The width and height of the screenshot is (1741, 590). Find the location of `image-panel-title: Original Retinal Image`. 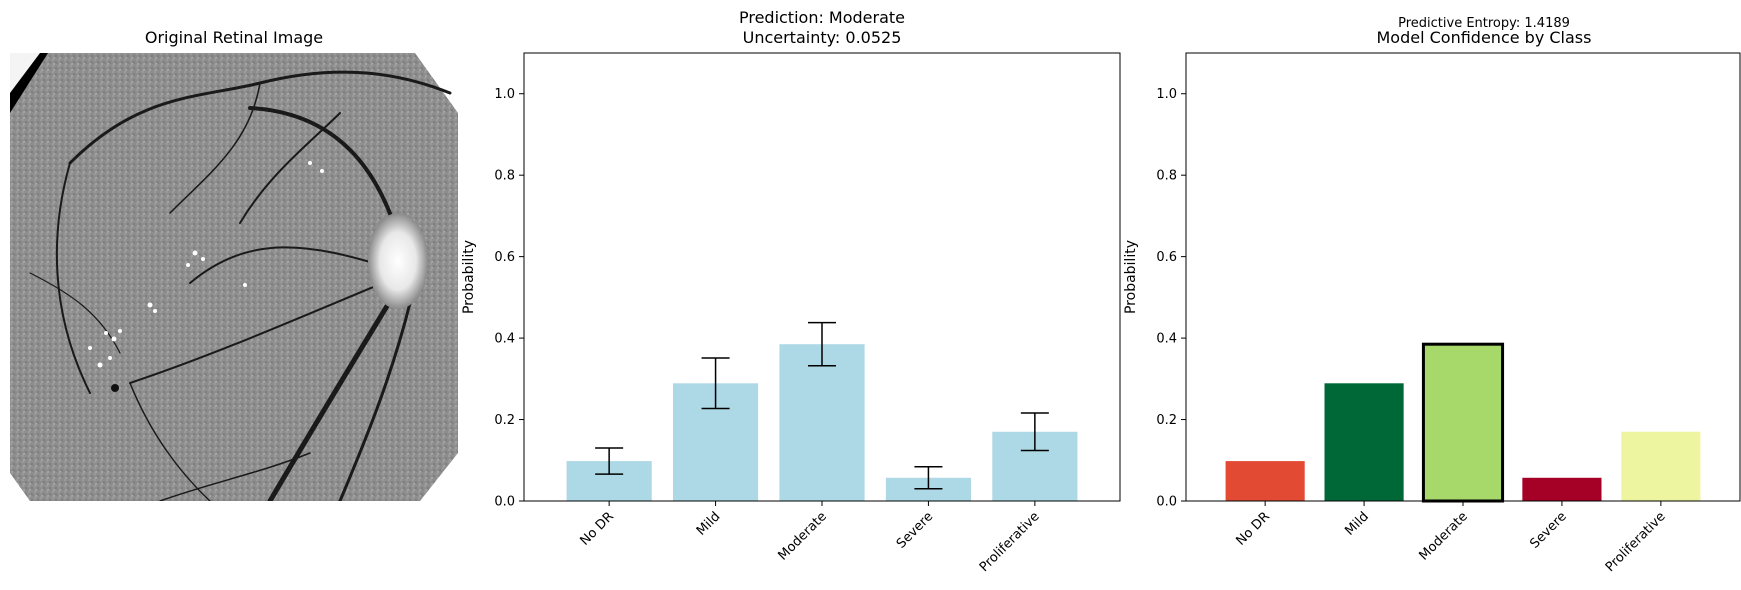

image-panel-title: Original Retinal Image is located at coordinates (234, 37).